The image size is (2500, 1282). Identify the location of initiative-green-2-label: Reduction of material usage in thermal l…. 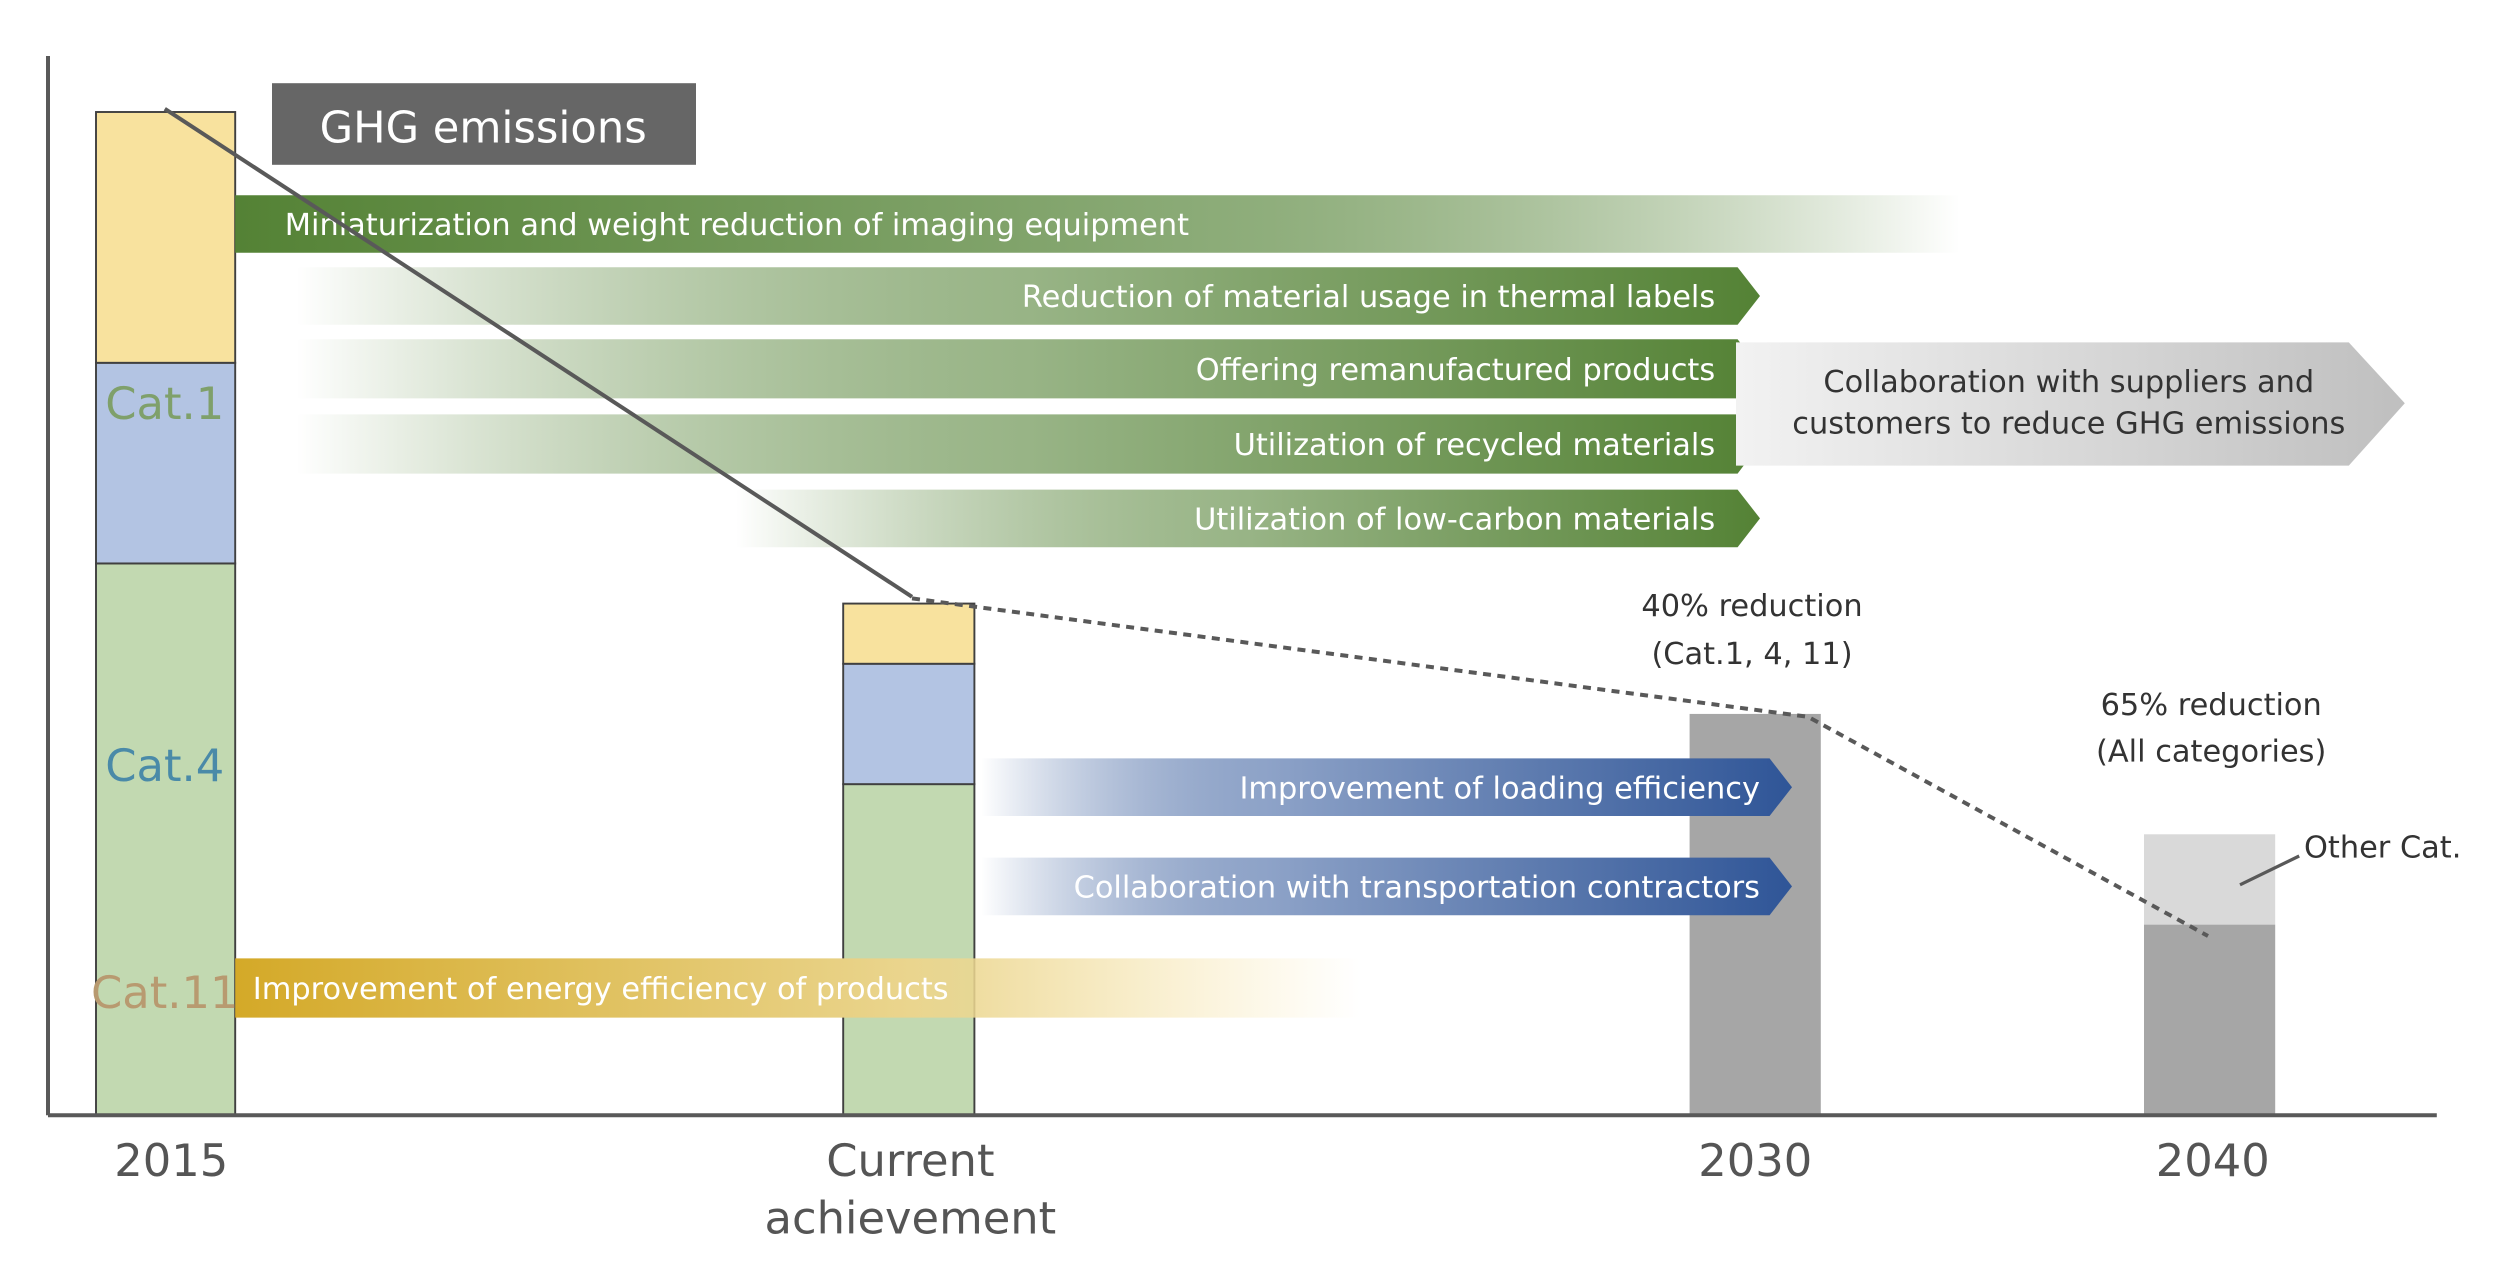
(1368, 297).